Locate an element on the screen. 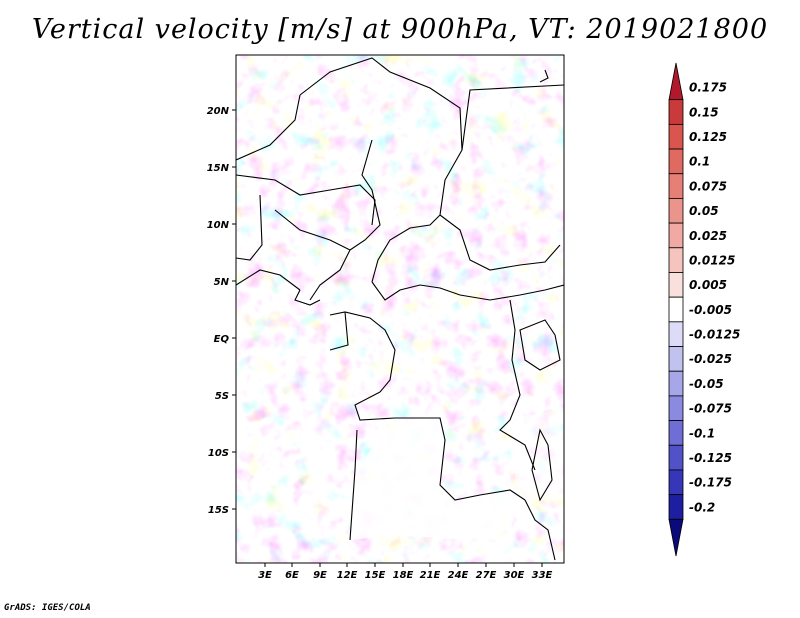 Image resolution: width=800 pixels, height=618 pixels. lon-tick-label: 12E is located at coordinates (347, 575).